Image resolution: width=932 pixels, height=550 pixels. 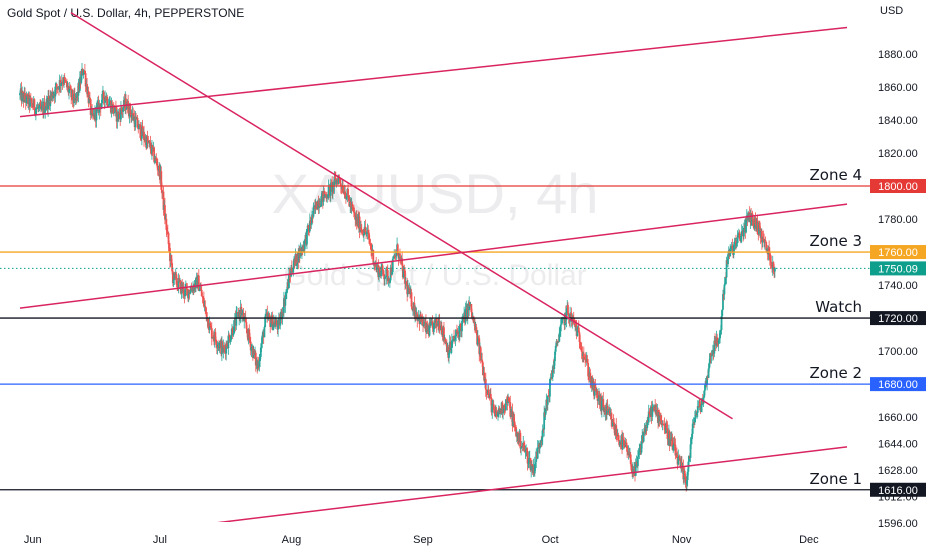 What do you see at coordinates (898, 55) in the screenshot?
I see `y-tick-label: 1880.00` at bounding box center [898, 55].